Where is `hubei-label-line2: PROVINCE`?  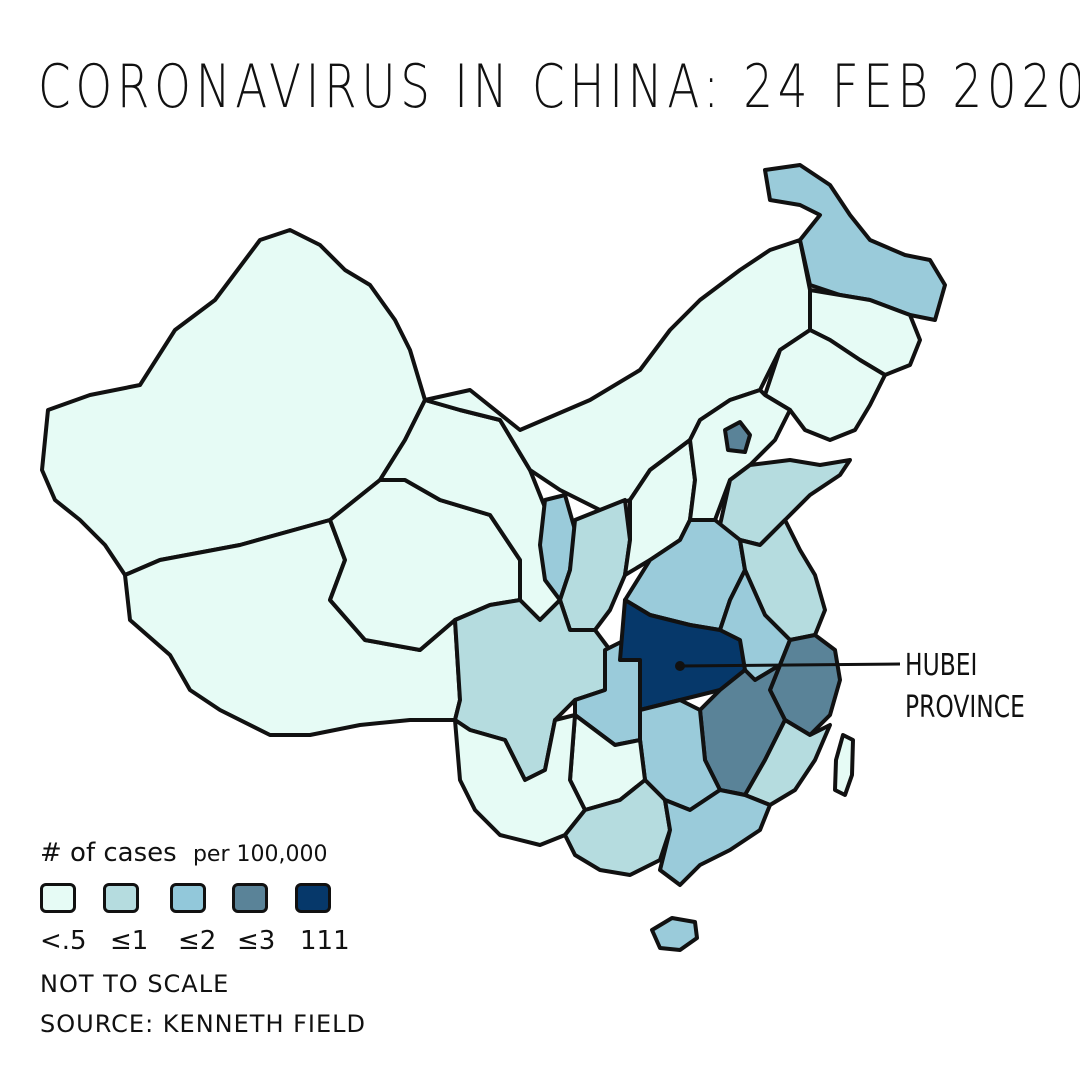 hubei-label-line2: PROVINCE is located at coordinates (965, 707).